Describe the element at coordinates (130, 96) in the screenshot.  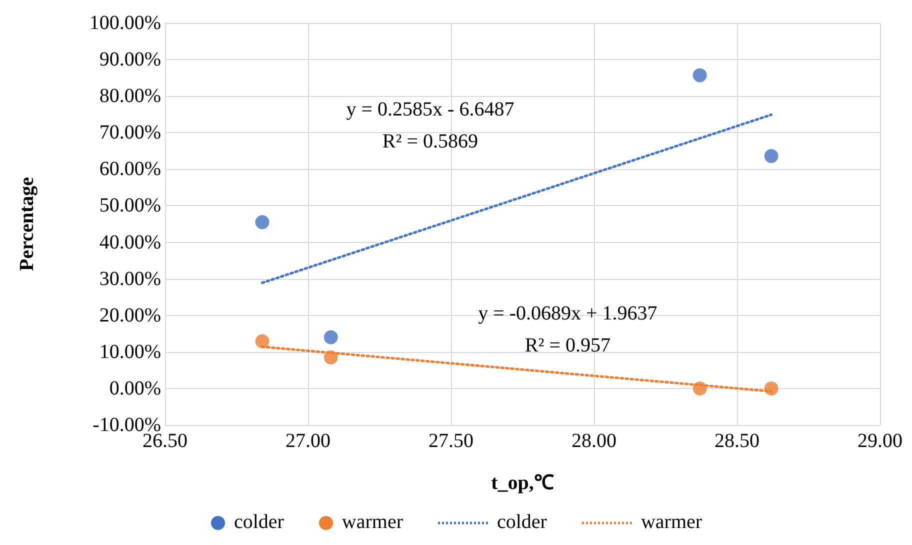
I see `y-tick-label: 80.00%` at that location.